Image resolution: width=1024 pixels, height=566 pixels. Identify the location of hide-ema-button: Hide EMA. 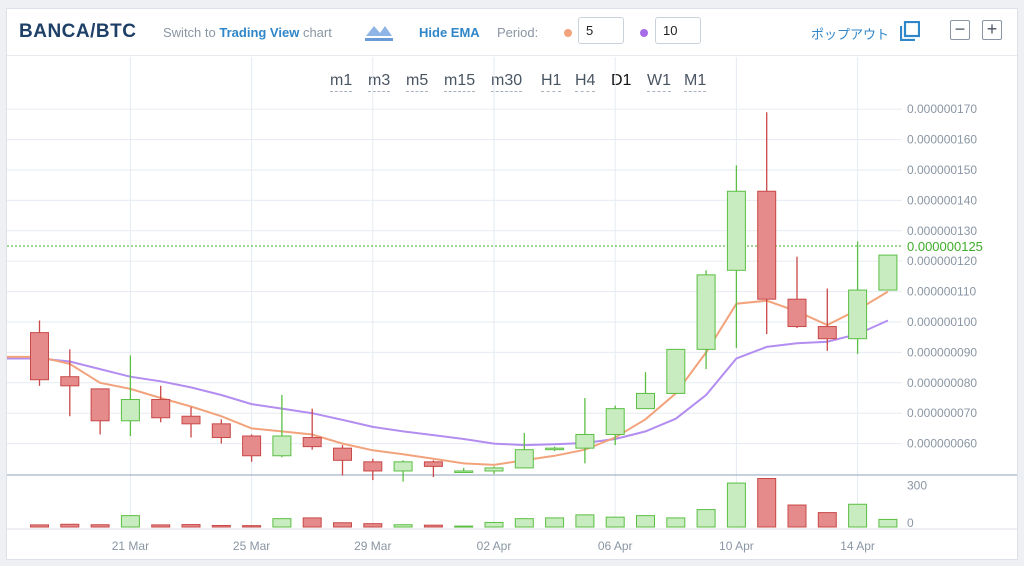
(449, 32).